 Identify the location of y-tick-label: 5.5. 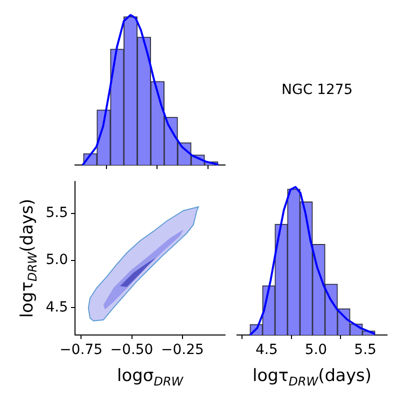
(57, 213).